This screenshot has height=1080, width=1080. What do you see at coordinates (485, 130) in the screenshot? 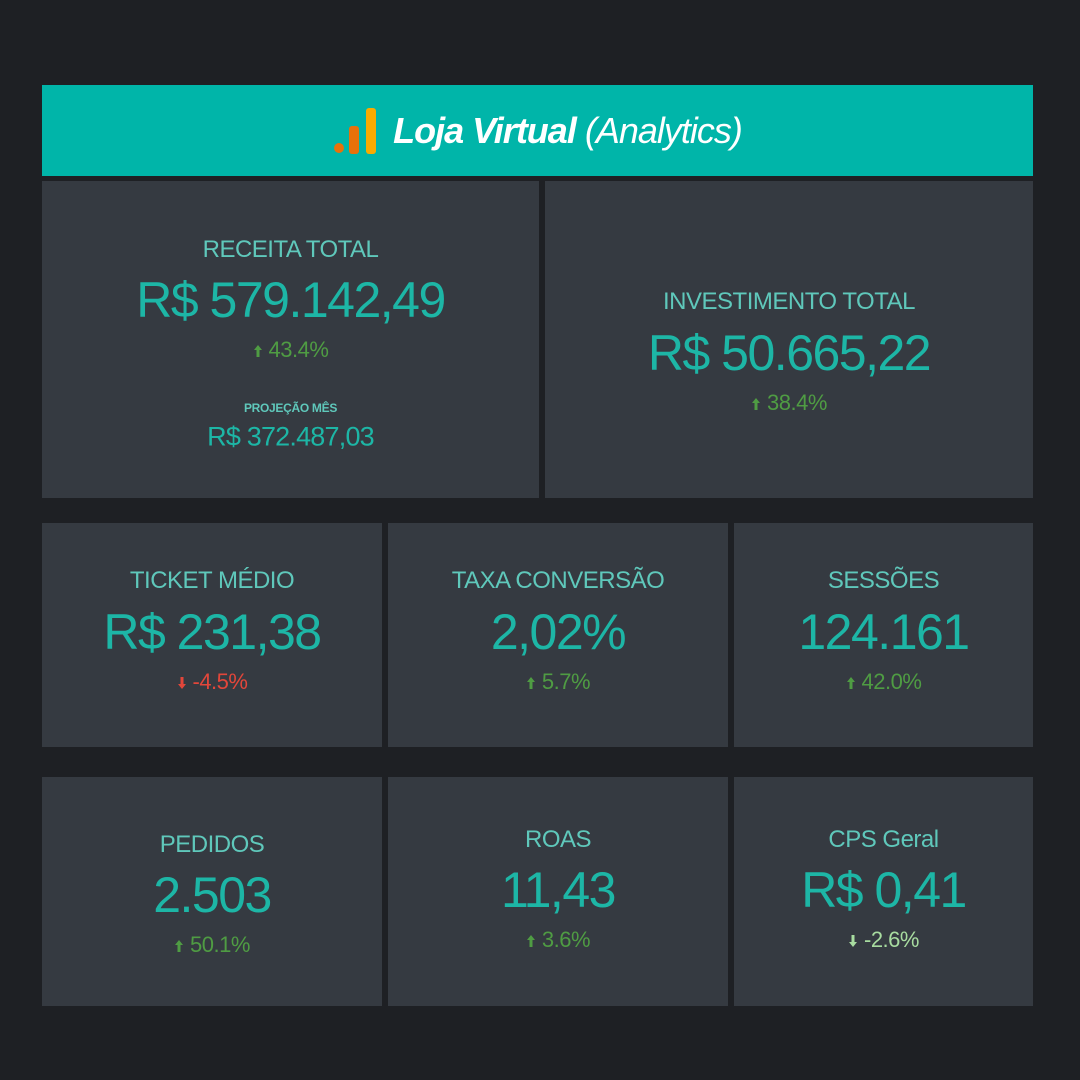
I see `title: Loja Virtual` at bounding box center [485, 130].